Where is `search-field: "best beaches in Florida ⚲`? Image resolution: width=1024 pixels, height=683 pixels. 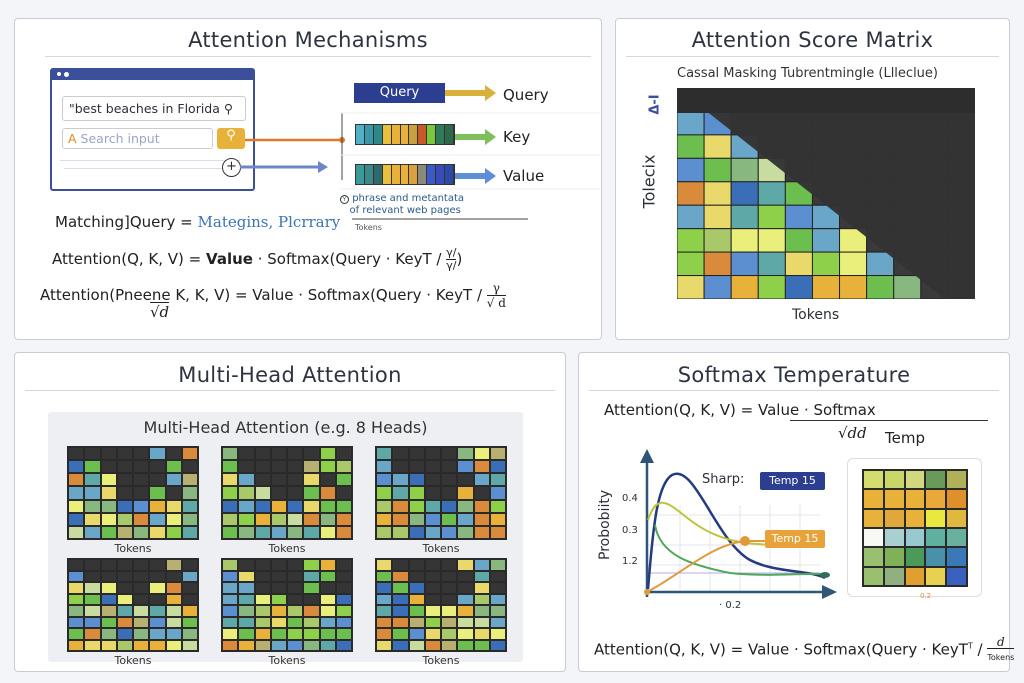
search-field: "best beaches in Florida ⚲ is located at coordinates (154, 108).